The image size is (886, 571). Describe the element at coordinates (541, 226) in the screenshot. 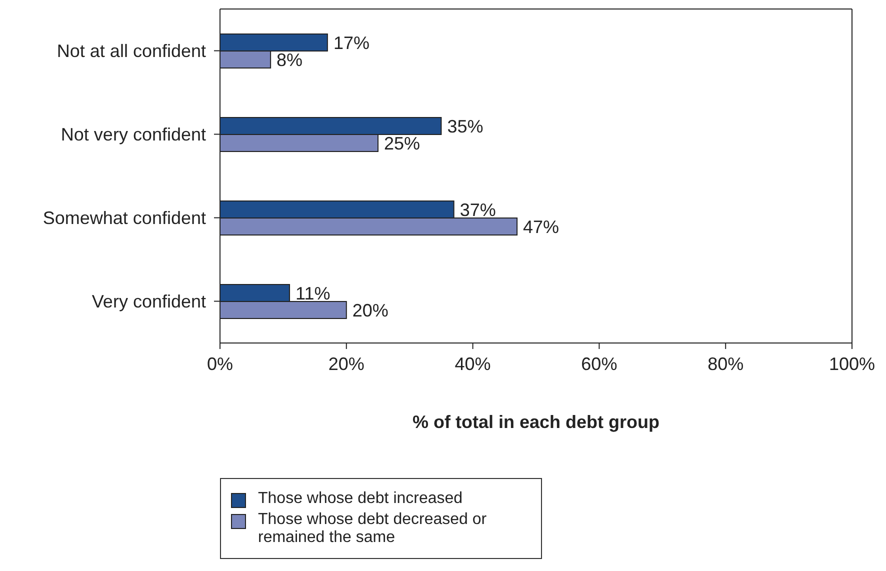

I see `data-label: 47%` at that location.